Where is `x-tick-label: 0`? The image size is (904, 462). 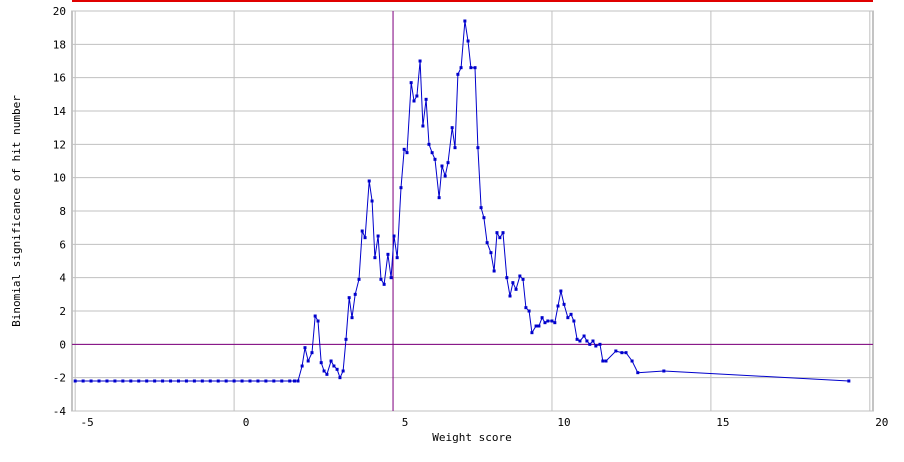
x-tick-label: 0 is located at coordinates (246, 422).